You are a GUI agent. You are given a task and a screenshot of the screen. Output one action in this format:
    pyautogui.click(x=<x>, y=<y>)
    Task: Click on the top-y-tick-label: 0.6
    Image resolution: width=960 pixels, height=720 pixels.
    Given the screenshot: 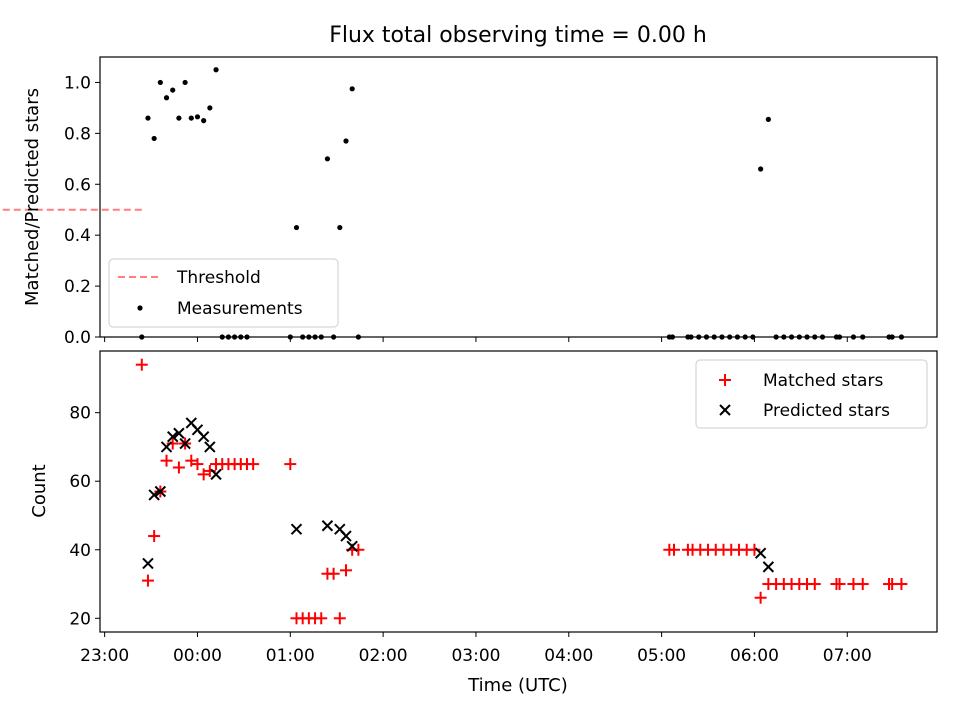 What is the action you would take?
    pyautogui.click(x=77, y=185)
    